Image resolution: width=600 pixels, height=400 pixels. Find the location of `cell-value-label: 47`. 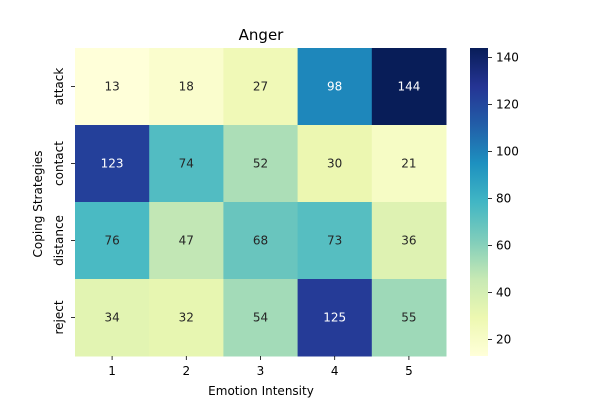

cell-value-label: 47 is located at coordinates (186, 241).